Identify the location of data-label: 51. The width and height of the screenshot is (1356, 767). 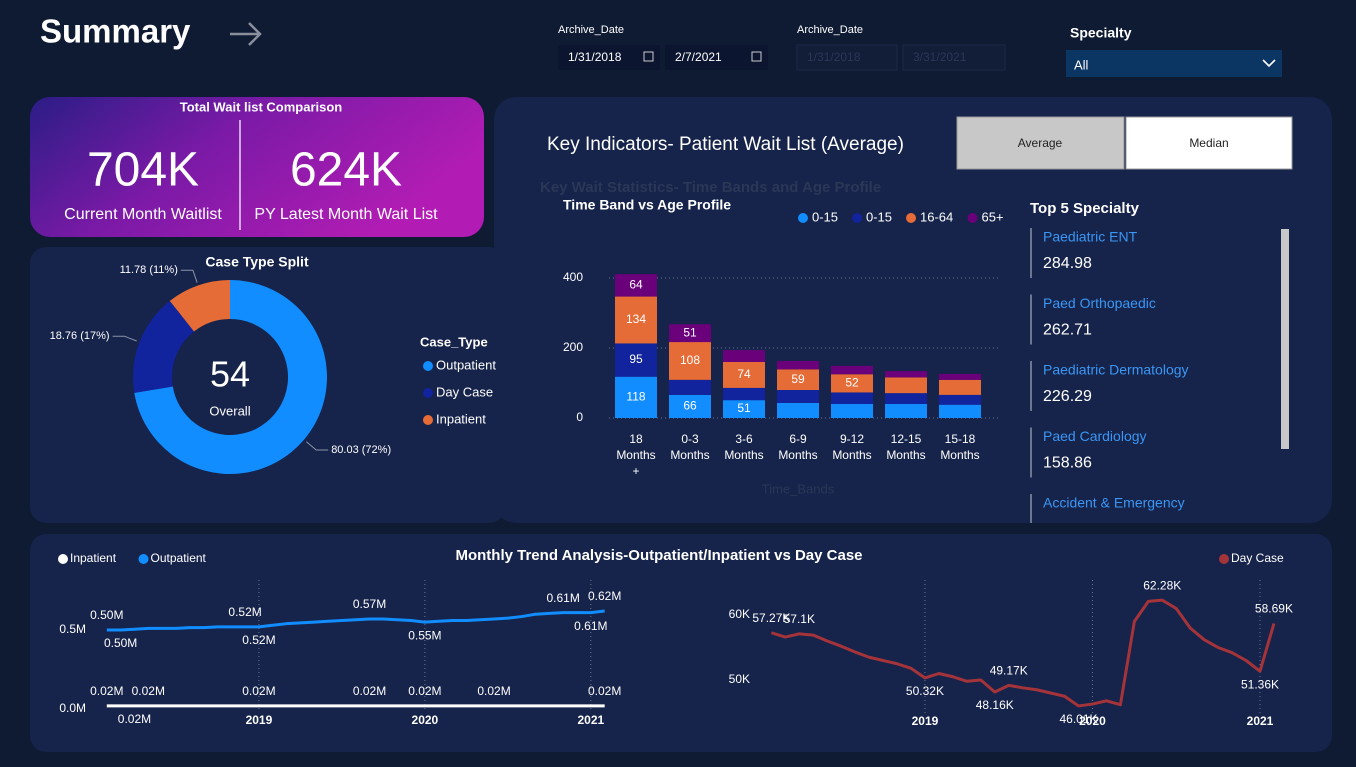
(690, 332).